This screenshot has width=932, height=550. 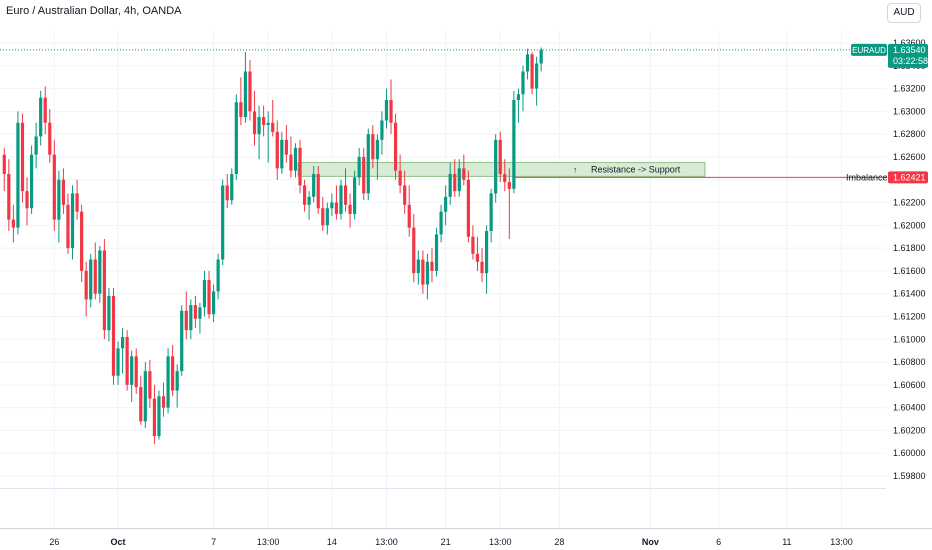 I want to click on last-price-text: 1.63540, so click(x=909, y=50).